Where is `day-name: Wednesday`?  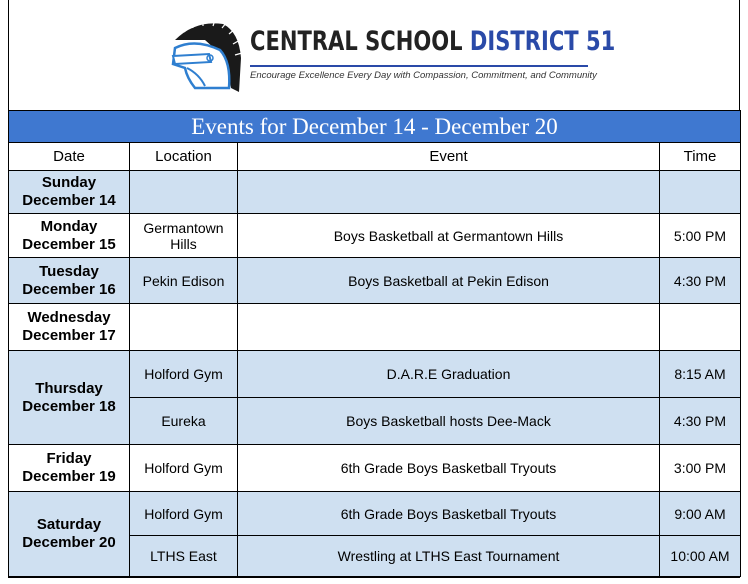 day-name: Wednesday is located at coordinates (69, 317).